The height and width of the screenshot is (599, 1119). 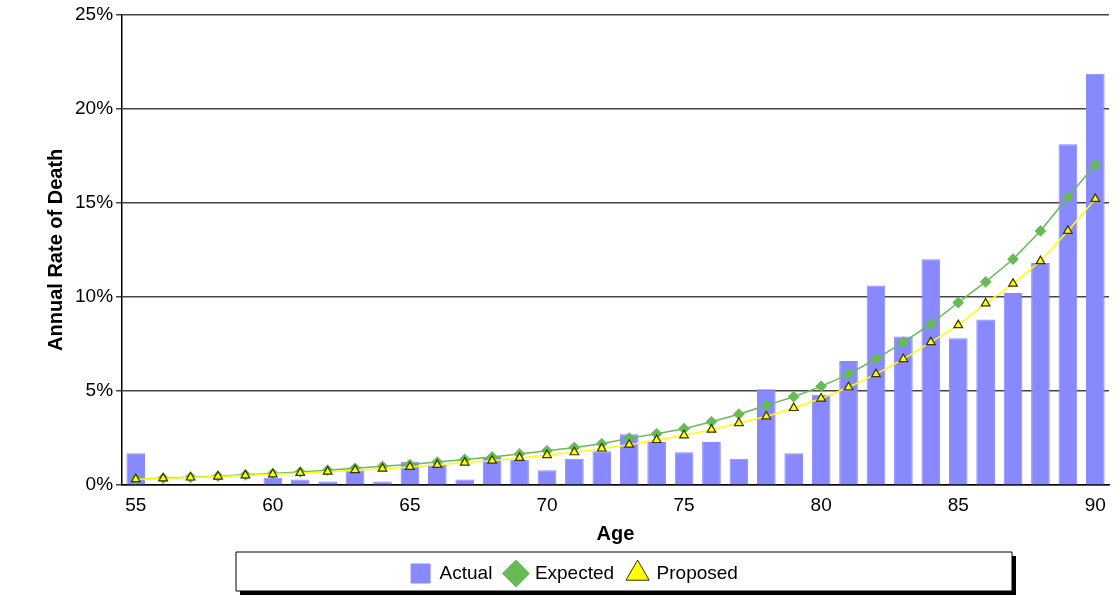 I want to click on x-tick-label: 65, so click(x=410, y=504).